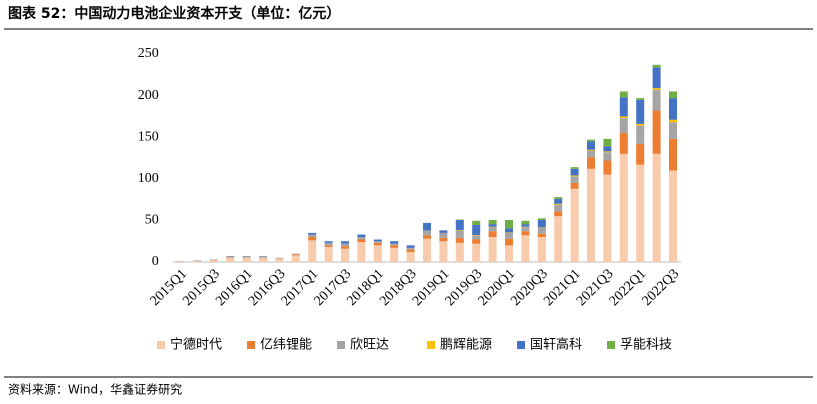 The width and height of the screenshot is (817, 404). What do you see at coordinates (466, 345) in the screenshot?
I see `legend-label: 鹏辉能源` at bounding box center [466, 345].